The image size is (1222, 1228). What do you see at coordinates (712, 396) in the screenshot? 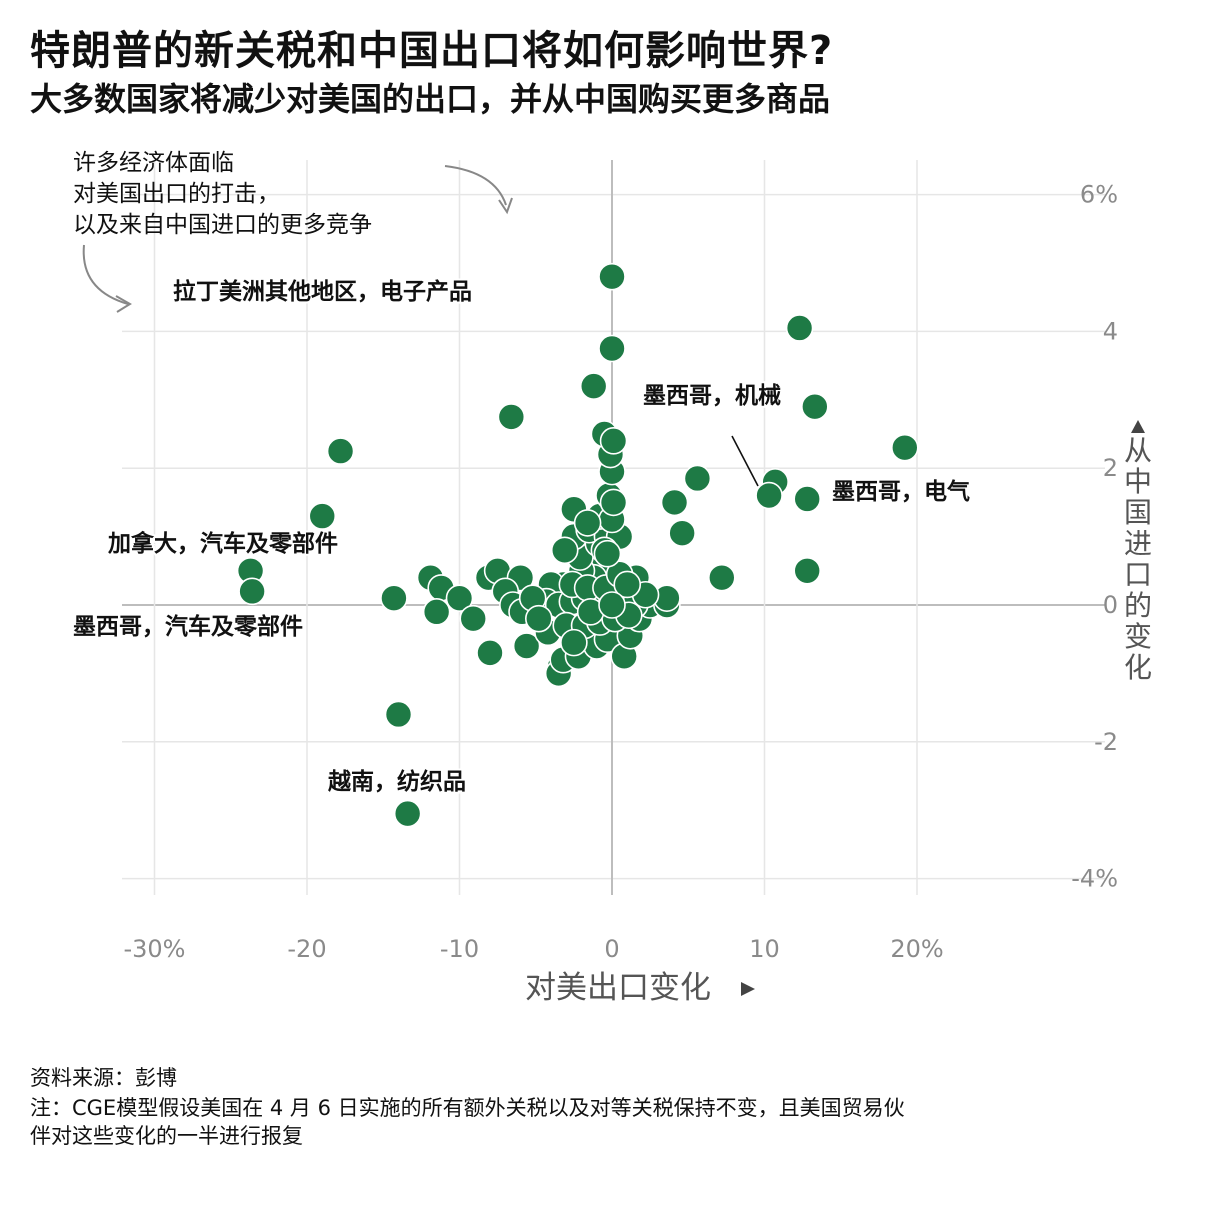
I see `point-label: 墨西哥，机械` at bounding box center [712, 396].